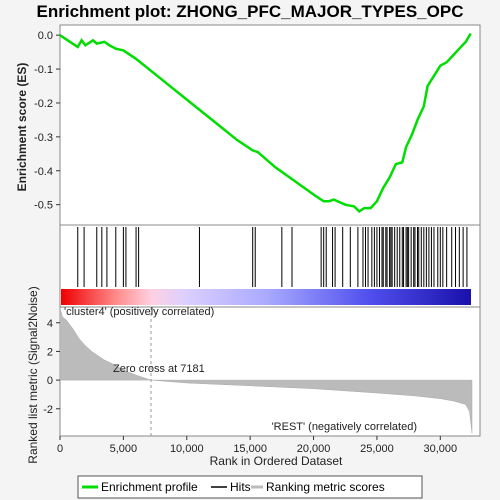 The width and height of the screenshot is (500, 500). I want to click on x-tick-label: 15,000, so click(250, 449).